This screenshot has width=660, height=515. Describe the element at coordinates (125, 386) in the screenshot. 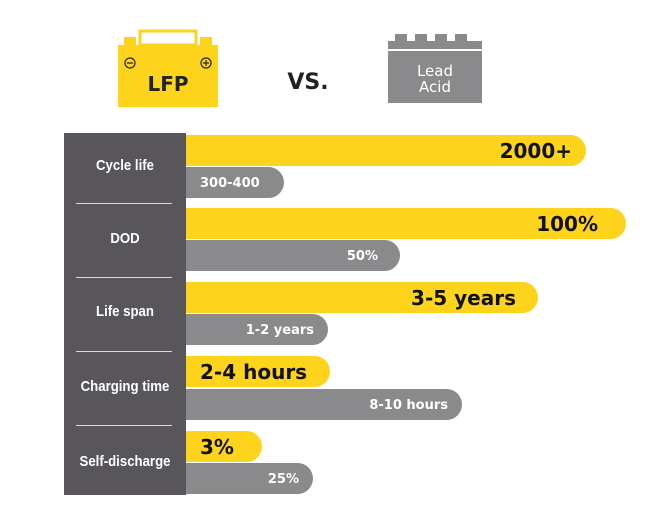

I see `row-label: Charging time` at that location.